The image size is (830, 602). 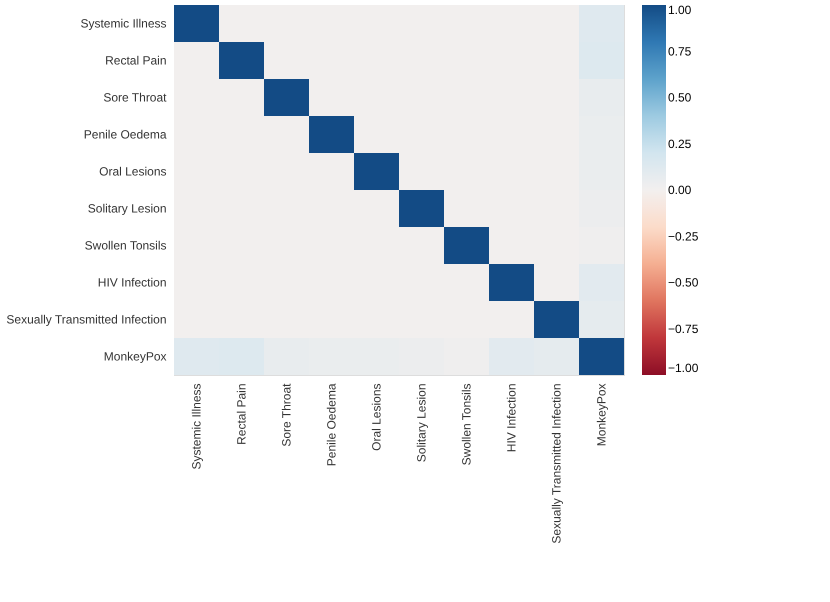 What do you see at coordinates (135, 61) in the screenshot?
I see `y-tick-label: Rectal Pain` at bounding box center [135, 61].